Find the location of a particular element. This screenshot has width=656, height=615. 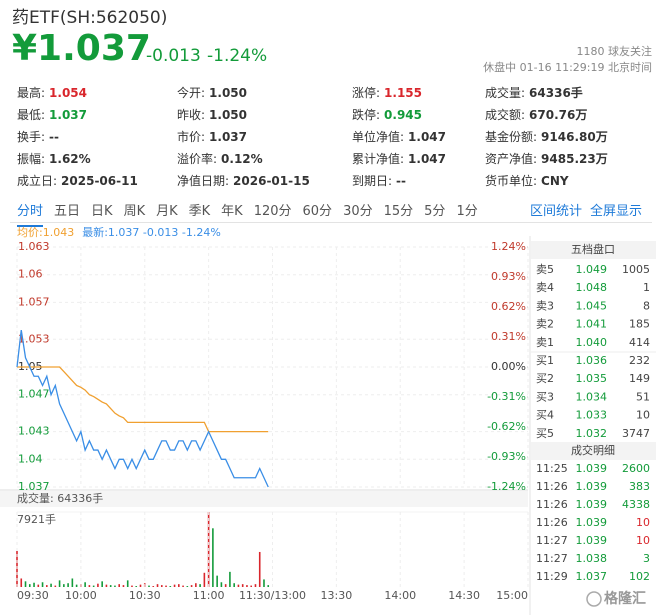

stat-label: 最高: is located at coordinates (31, 93).